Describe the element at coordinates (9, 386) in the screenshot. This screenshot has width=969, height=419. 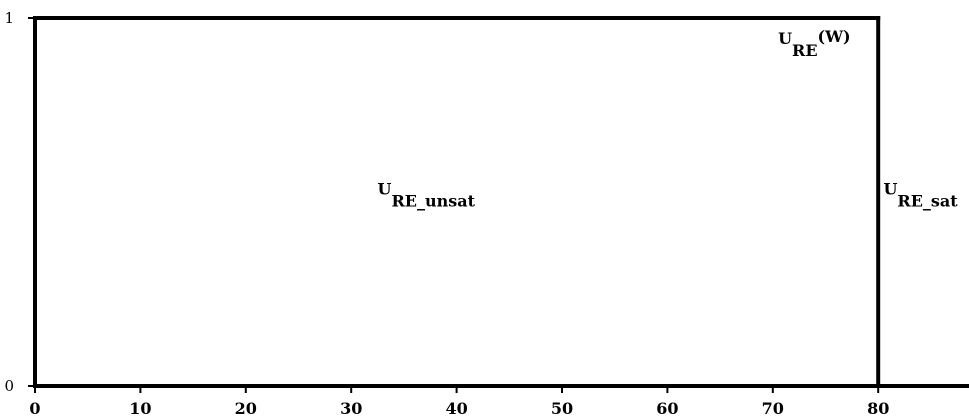
I see `y-tick-label: 0` at that location.